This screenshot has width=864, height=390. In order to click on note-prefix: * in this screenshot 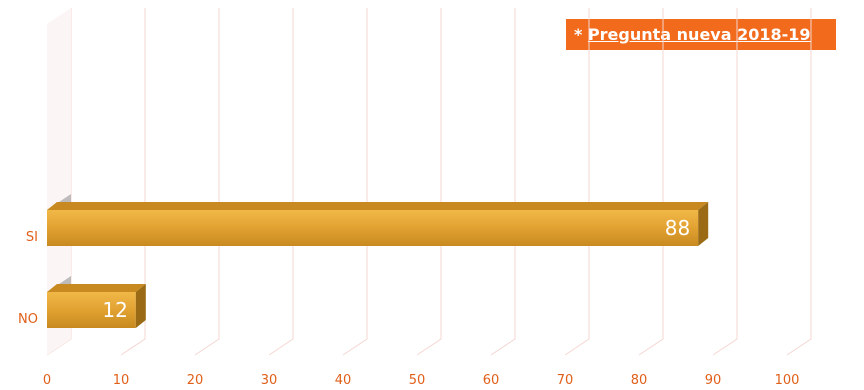, I will do `click(581, 34)`.